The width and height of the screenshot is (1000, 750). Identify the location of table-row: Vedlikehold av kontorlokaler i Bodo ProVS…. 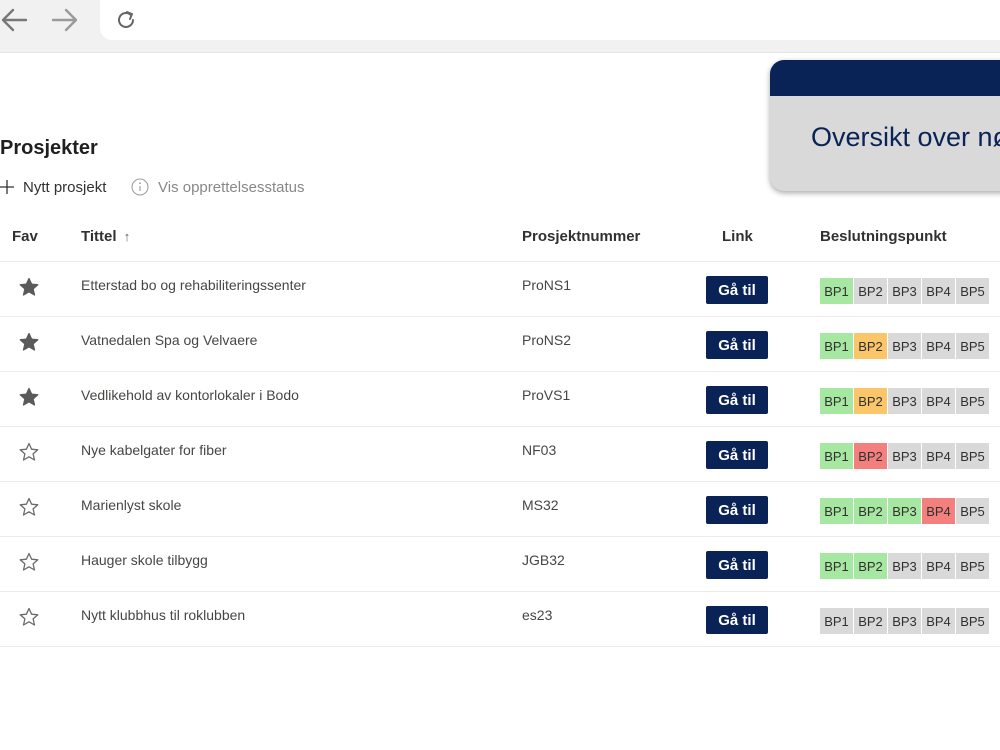
(500, 399).